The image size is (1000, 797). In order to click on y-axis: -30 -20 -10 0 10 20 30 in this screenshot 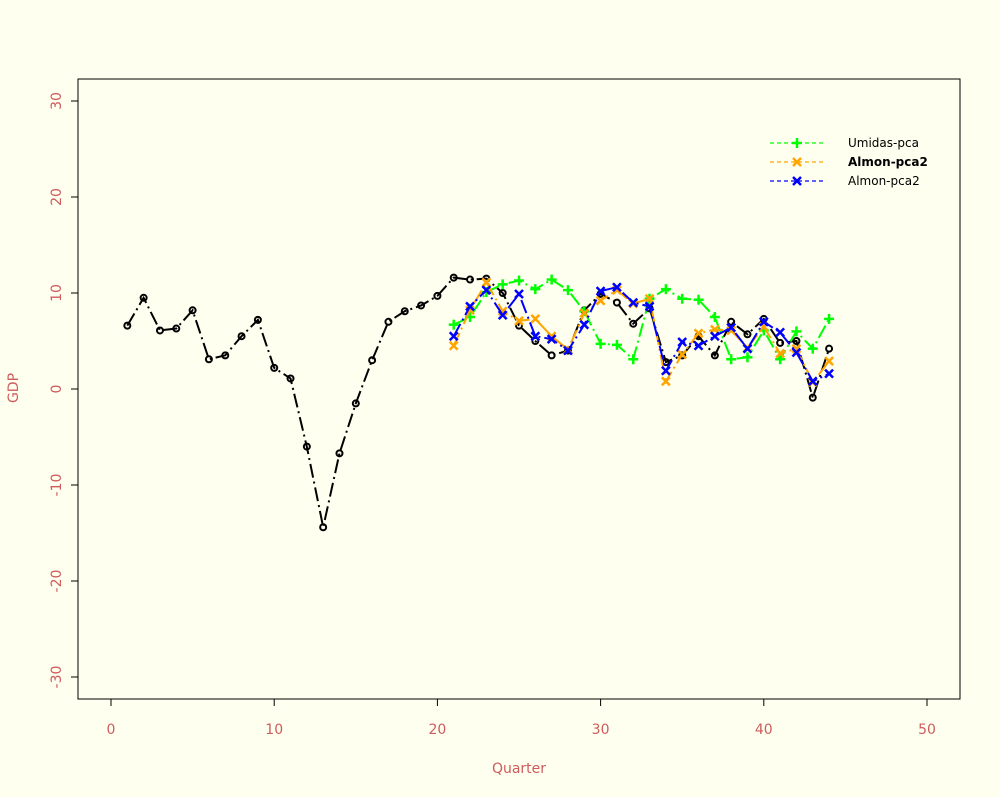, I will do `click(64, 390)`.